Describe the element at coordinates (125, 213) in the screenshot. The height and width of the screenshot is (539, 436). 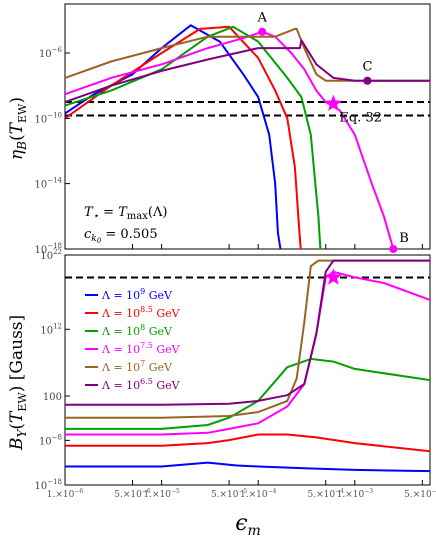
I see `annotation-tstar: T⋆ = Tmax(Λ)` at that location.